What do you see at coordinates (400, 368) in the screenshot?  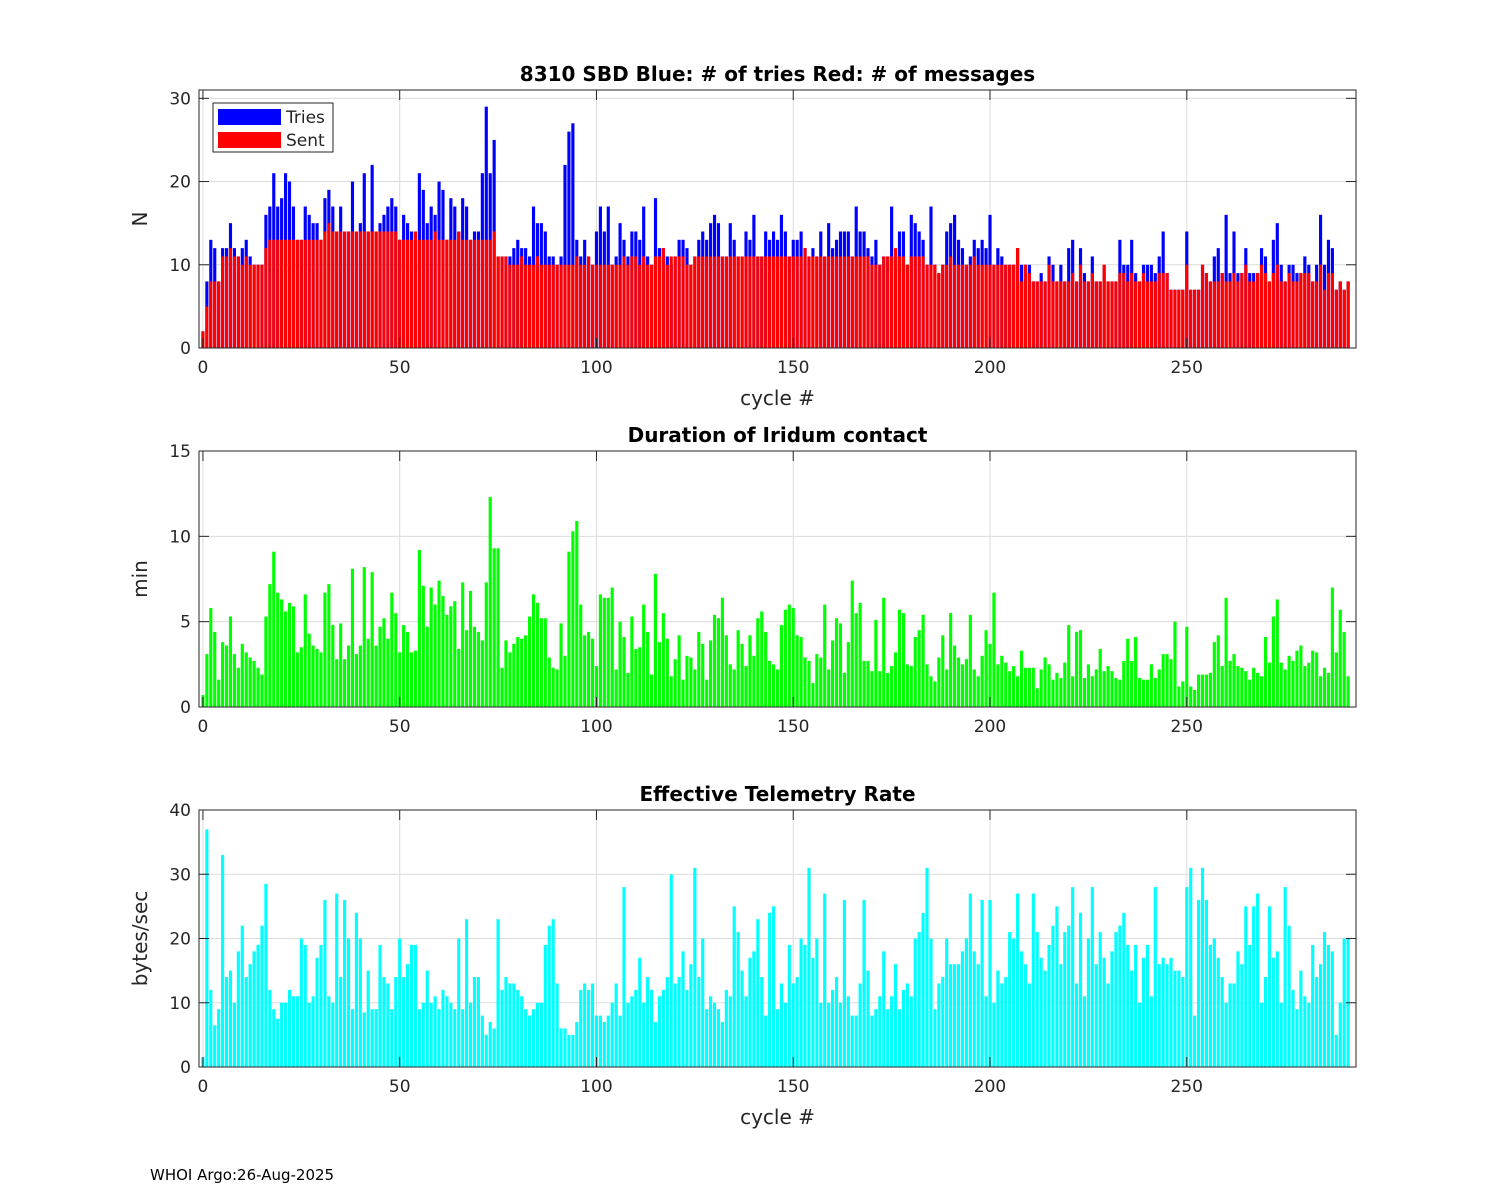 I see `x-tick-label: 50` at bounding box center [400, 368].